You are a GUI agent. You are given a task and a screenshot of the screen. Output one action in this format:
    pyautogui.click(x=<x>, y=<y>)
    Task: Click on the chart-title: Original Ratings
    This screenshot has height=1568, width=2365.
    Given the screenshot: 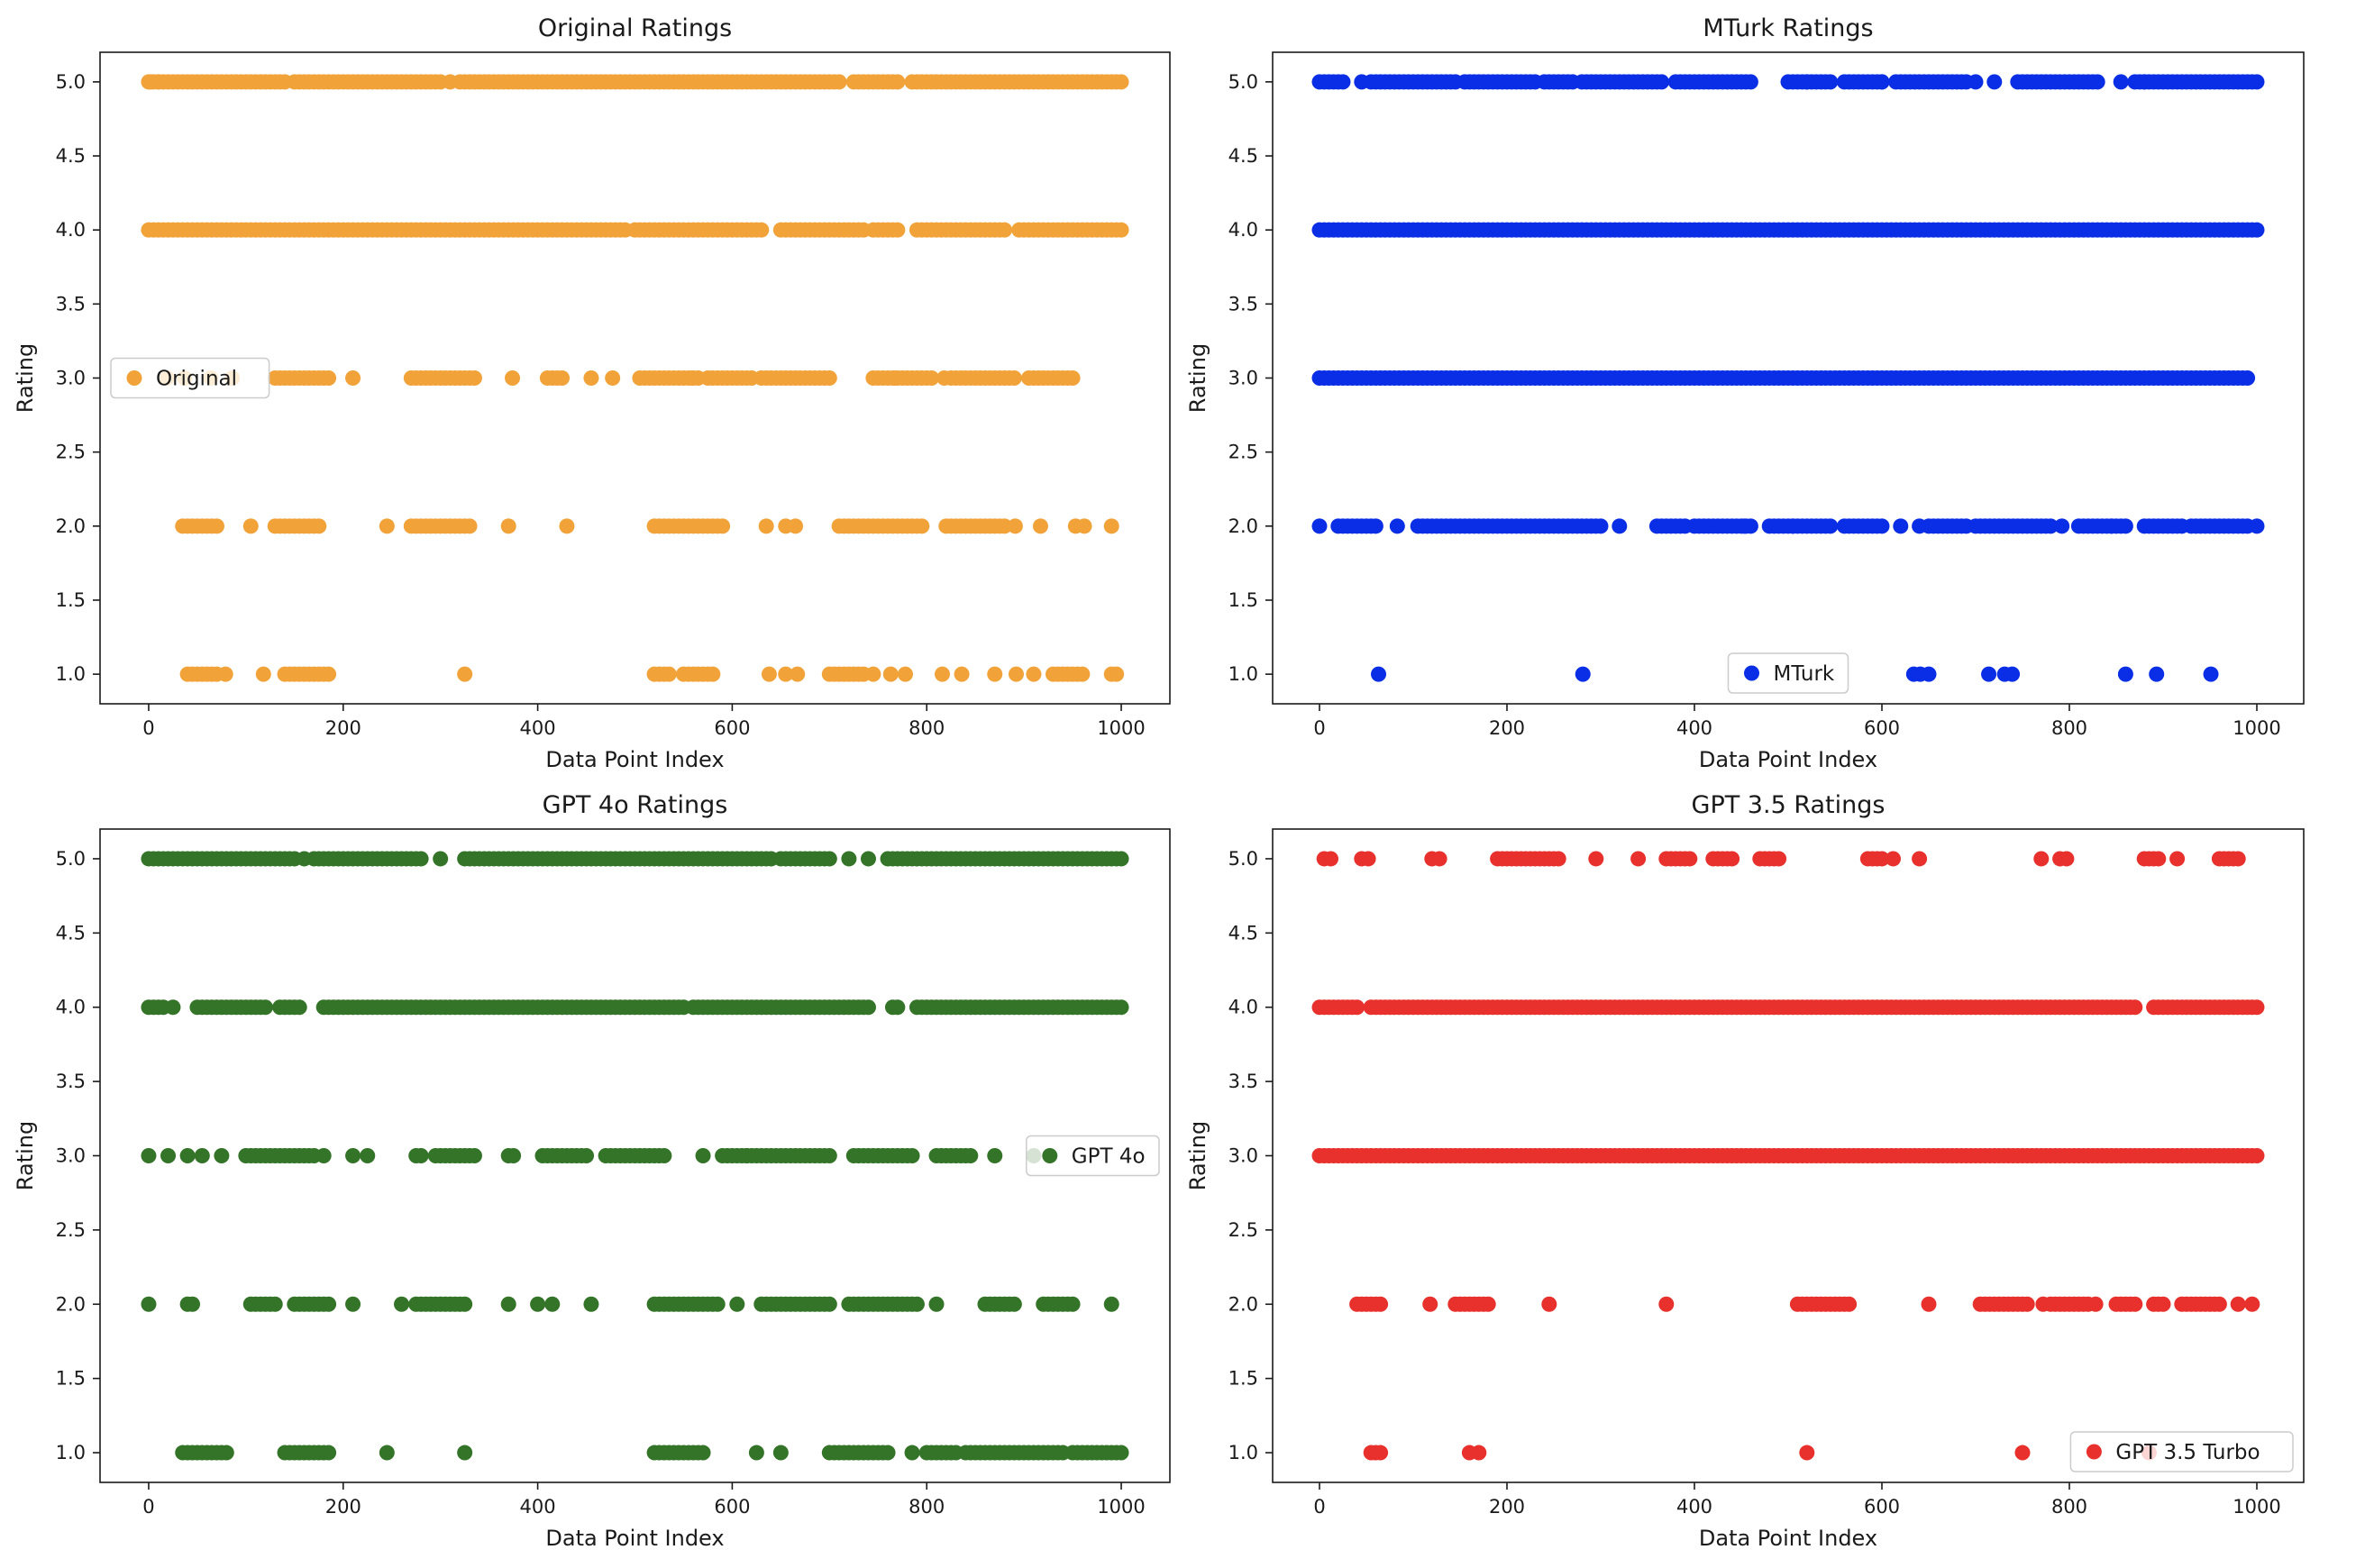 What is the action you would take?
    pyautogui.click(x=635, y=28)
    